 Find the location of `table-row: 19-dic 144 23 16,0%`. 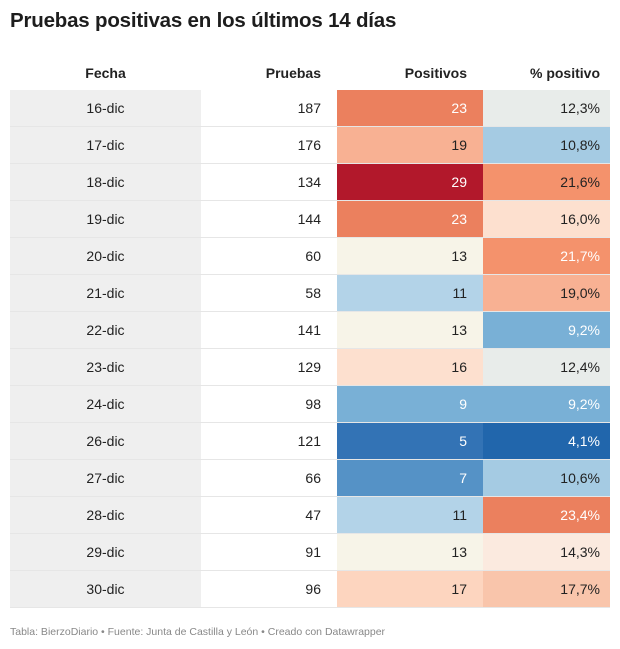

table-row: 19-dic 144 23 16,0% is located at coordinates (310, 219).